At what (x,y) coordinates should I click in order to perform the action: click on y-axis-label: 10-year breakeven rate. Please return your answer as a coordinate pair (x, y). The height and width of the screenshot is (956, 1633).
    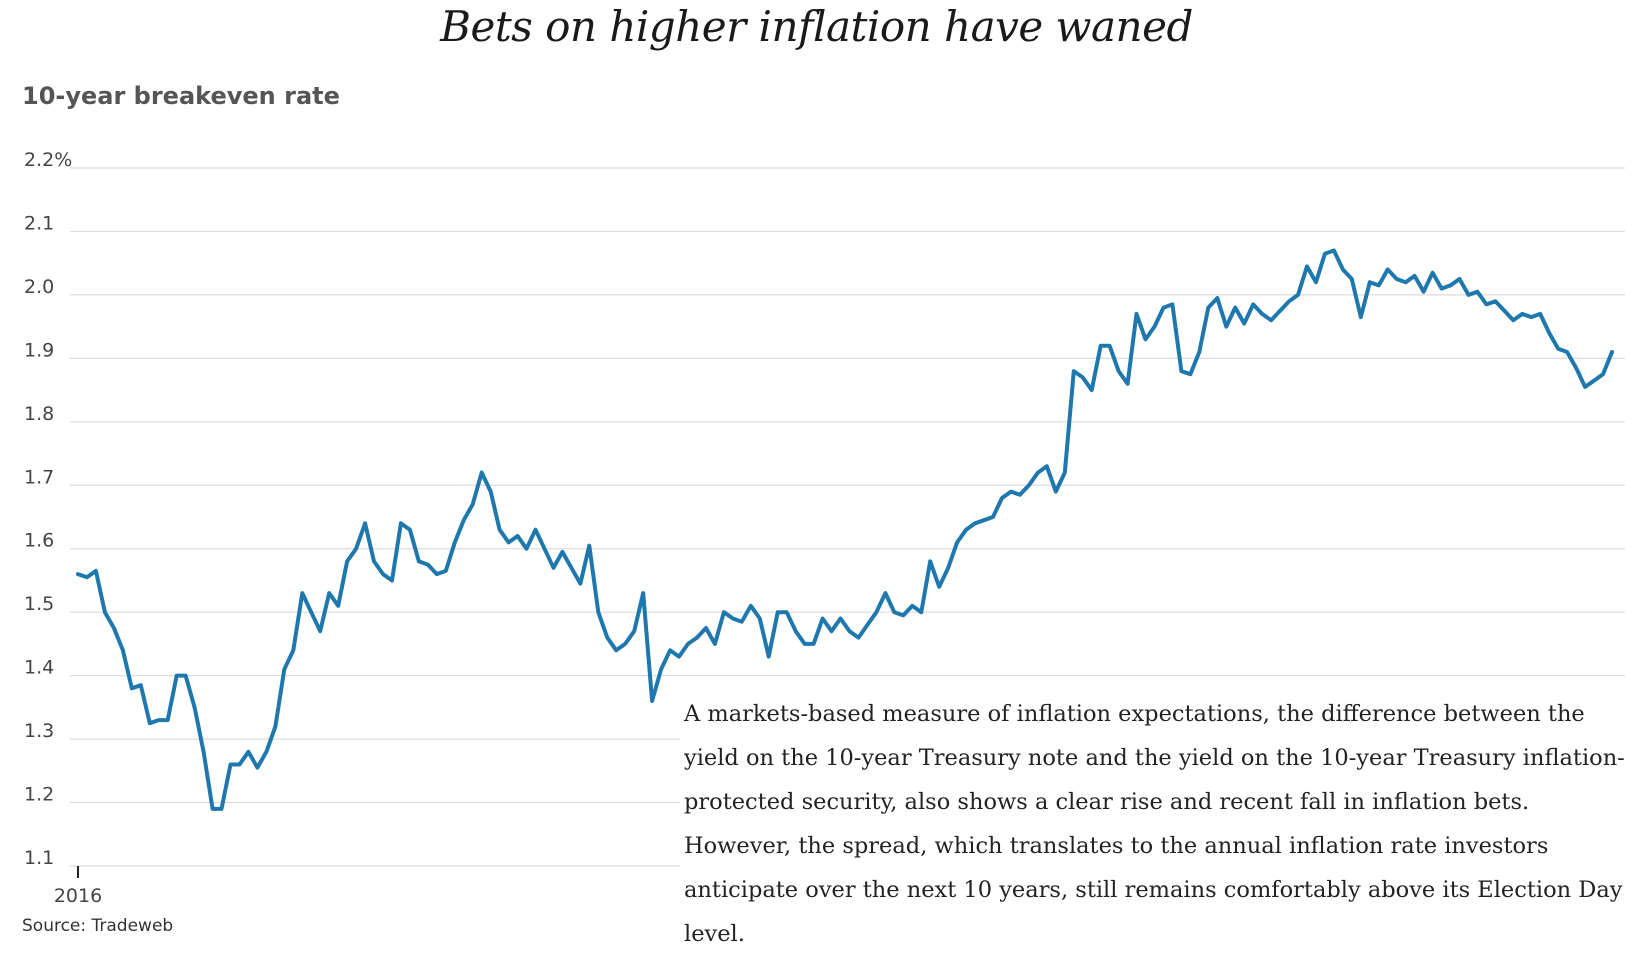
    Looking at the image, I should click on (181, 96).